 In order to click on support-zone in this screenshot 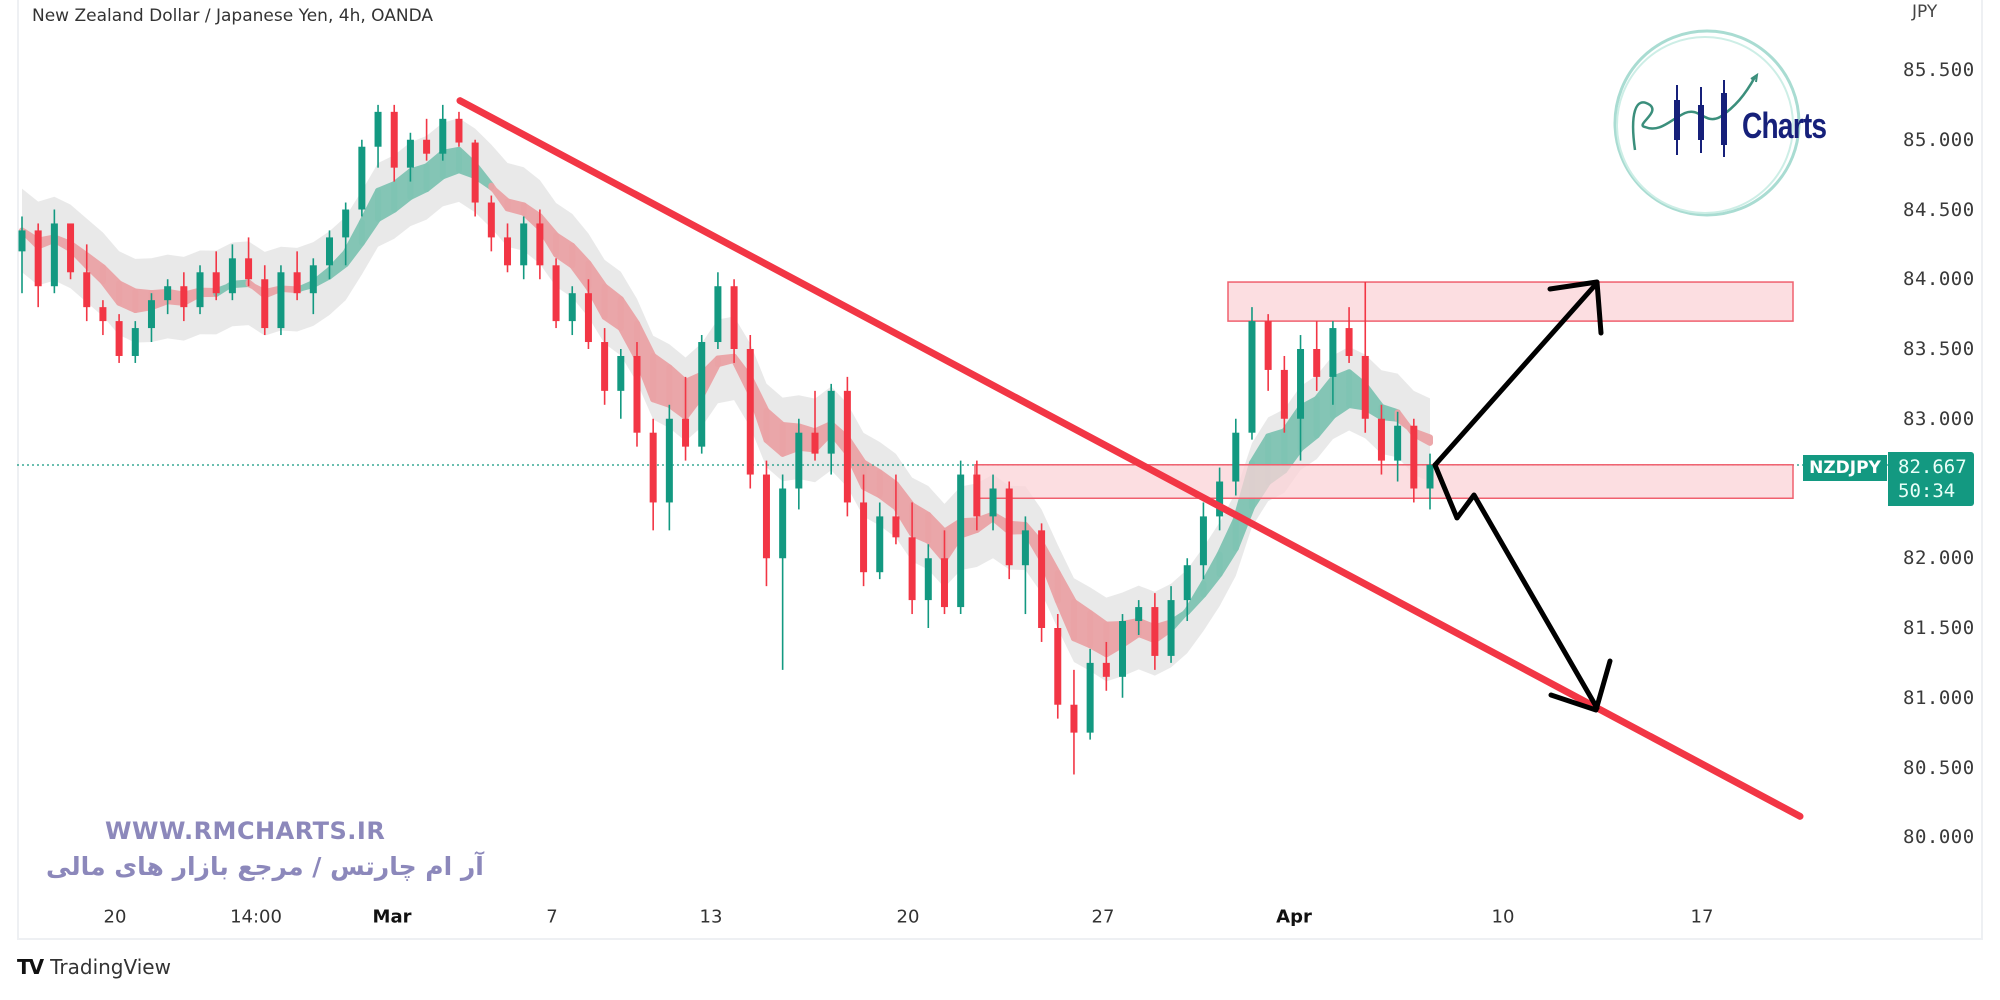, I will do `click(1384, 482)`.